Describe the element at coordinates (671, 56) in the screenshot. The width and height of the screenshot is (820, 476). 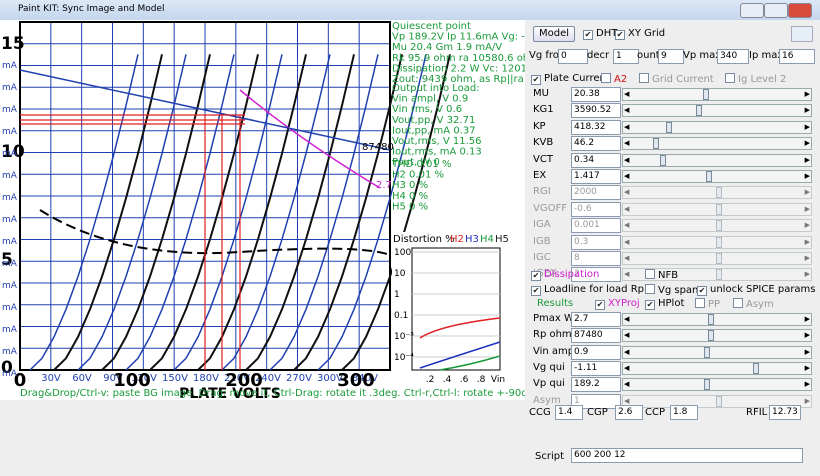
I see `range-input: 9` at that location.